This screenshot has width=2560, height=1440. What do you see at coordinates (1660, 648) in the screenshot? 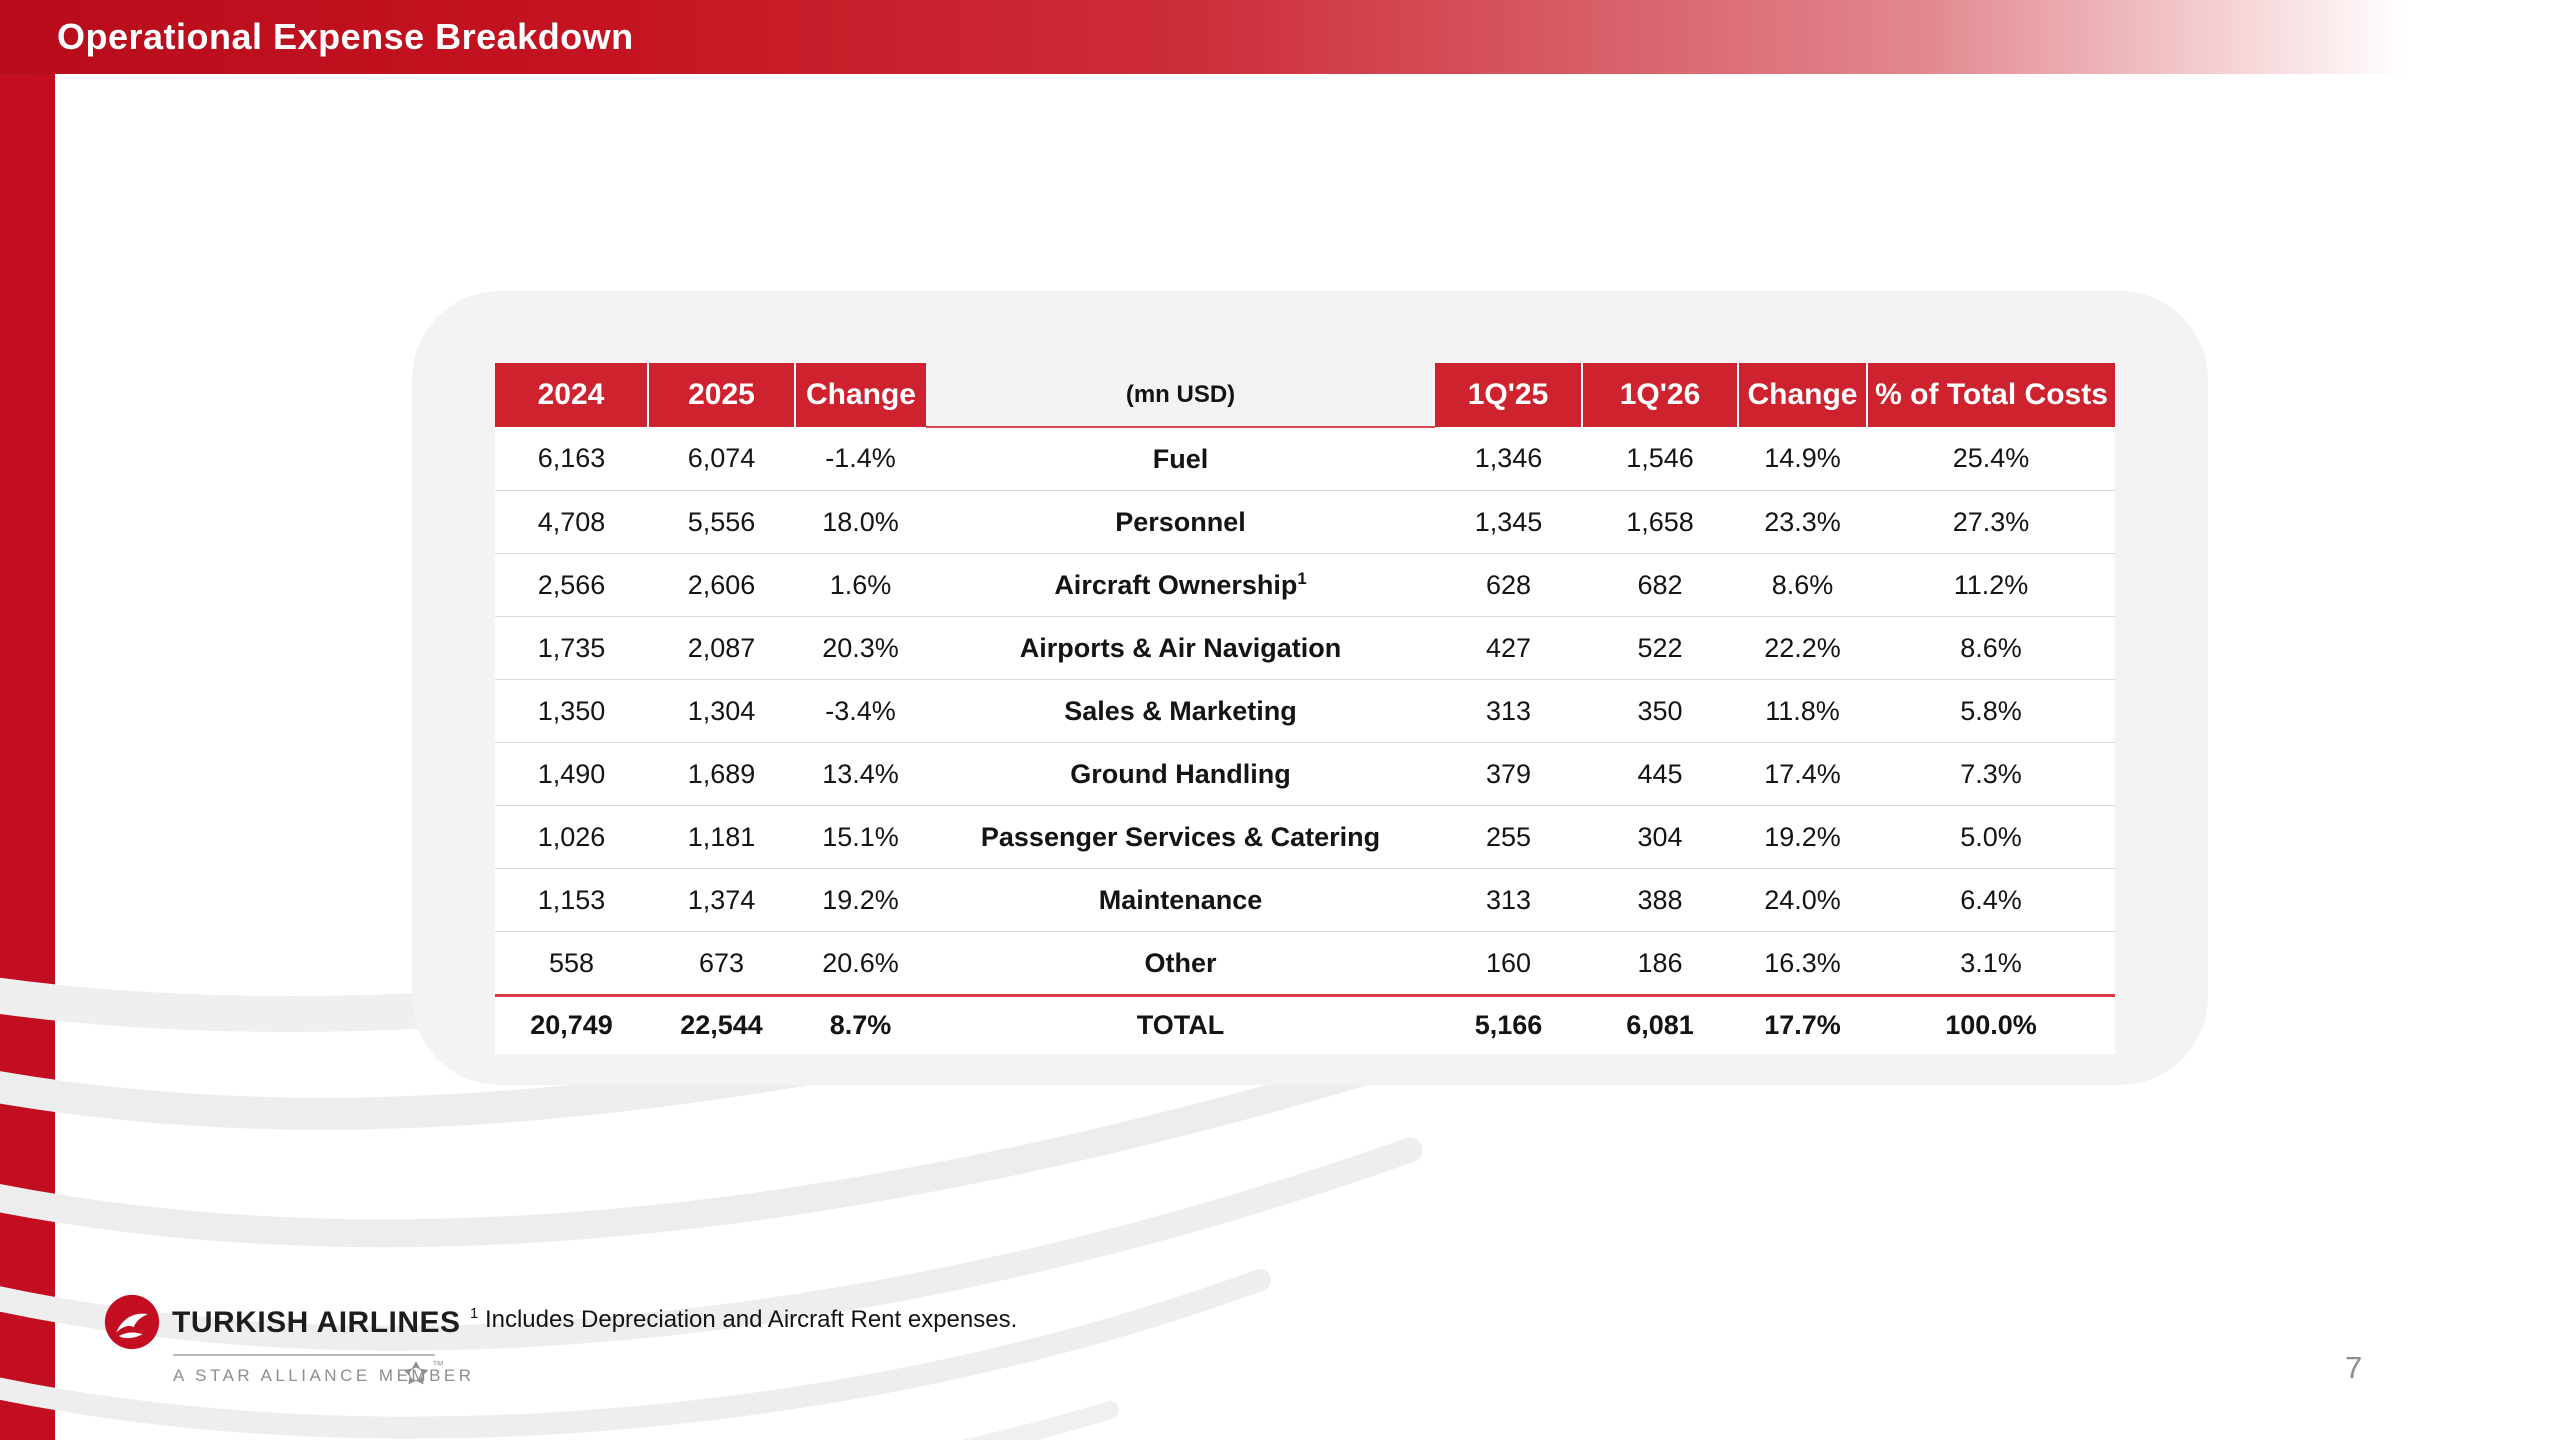
I see `value-cell: 522` at bounding box center [1660, 648].